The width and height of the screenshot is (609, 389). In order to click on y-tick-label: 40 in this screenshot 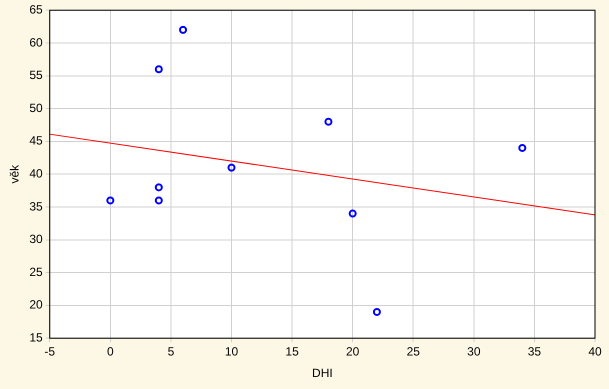, I will do `click(36, 173)`.